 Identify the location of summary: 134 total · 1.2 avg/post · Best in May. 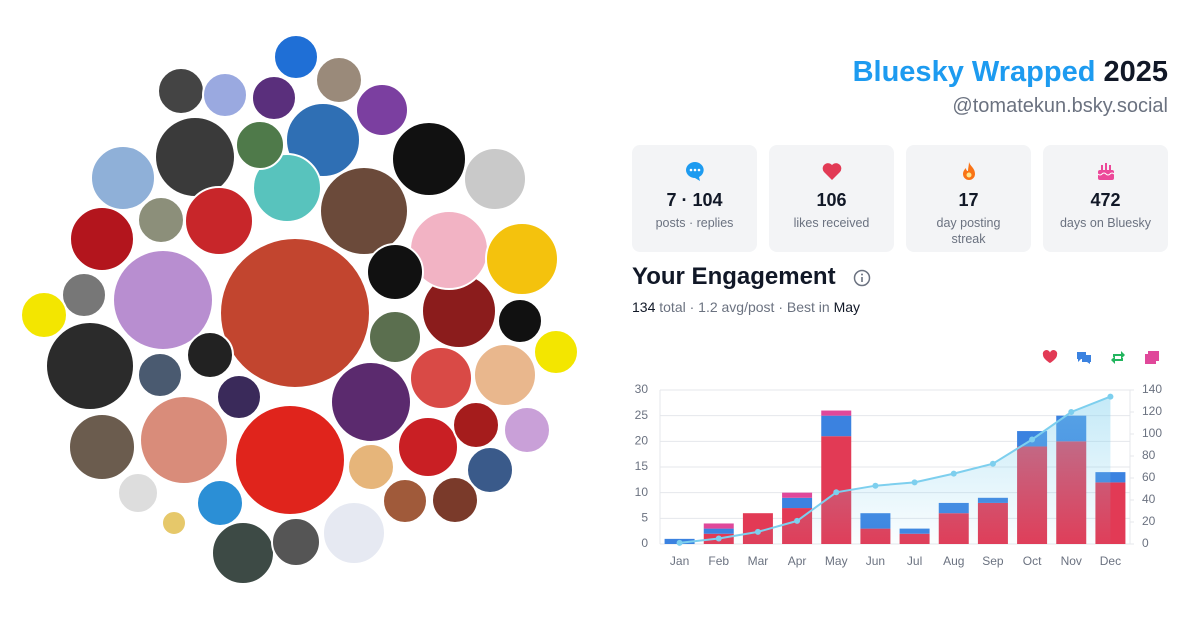
(746, 307).